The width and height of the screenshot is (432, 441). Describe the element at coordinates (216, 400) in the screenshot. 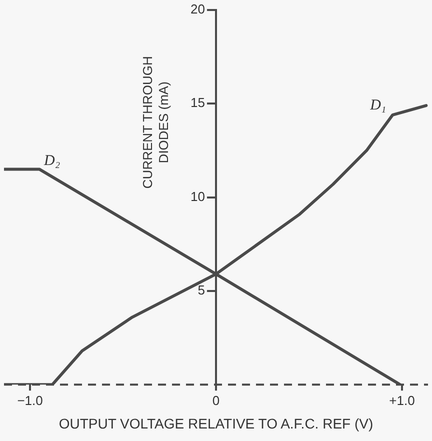

I see `x-tick-label: 0` at that location.